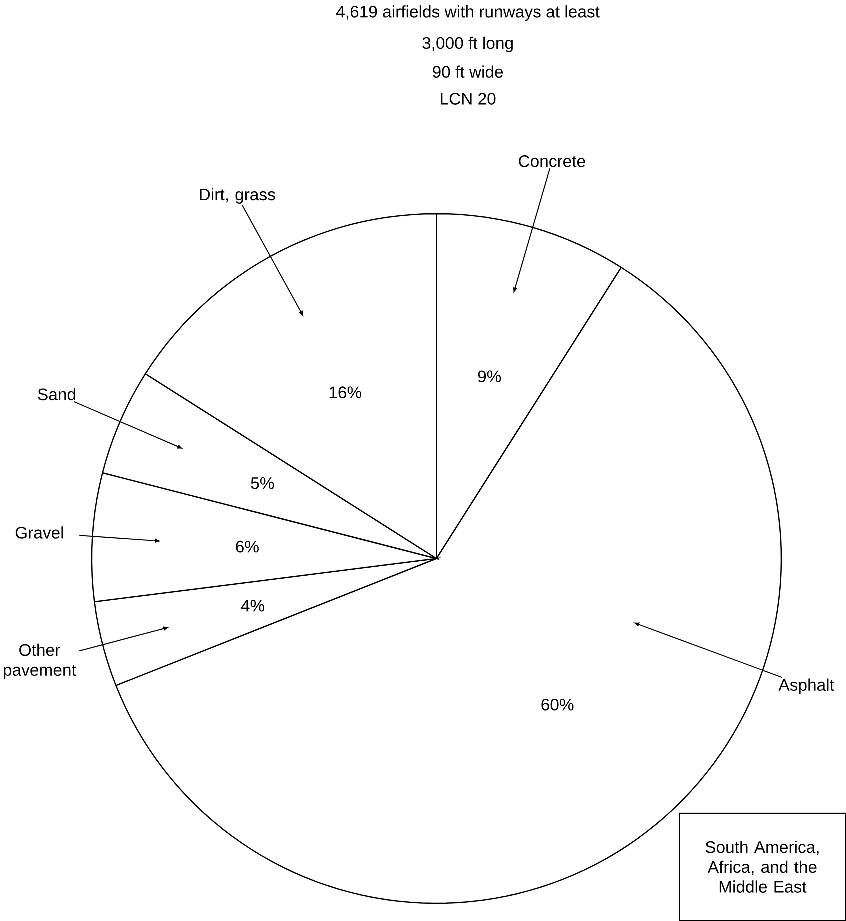  Describe the element at coordinates (40, 532) in the screenshot. I see `slice-label: Gravel` at that location.